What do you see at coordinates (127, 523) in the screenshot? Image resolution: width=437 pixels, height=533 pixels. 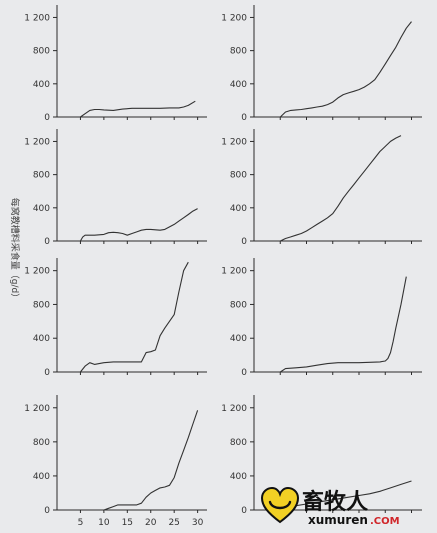 I see `x-tick-label: 15` at bounding box center [127, 523].